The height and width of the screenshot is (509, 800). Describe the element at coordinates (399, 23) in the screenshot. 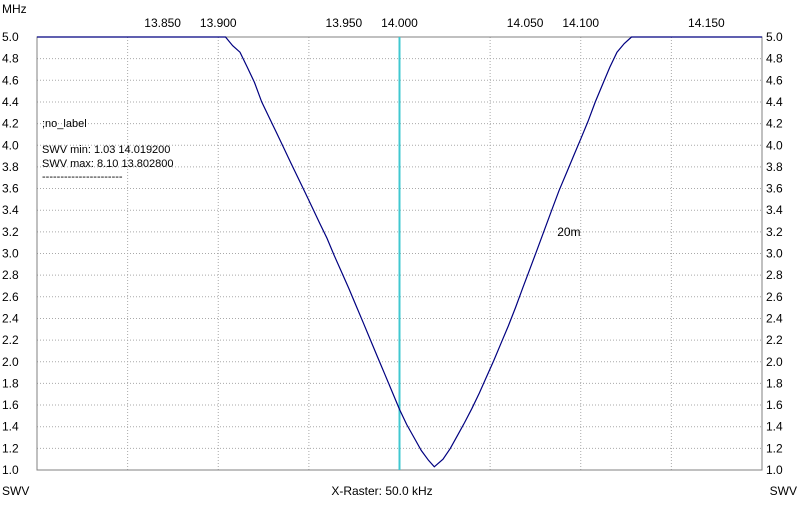

I see `x-tick-label: 14.000` at that location.